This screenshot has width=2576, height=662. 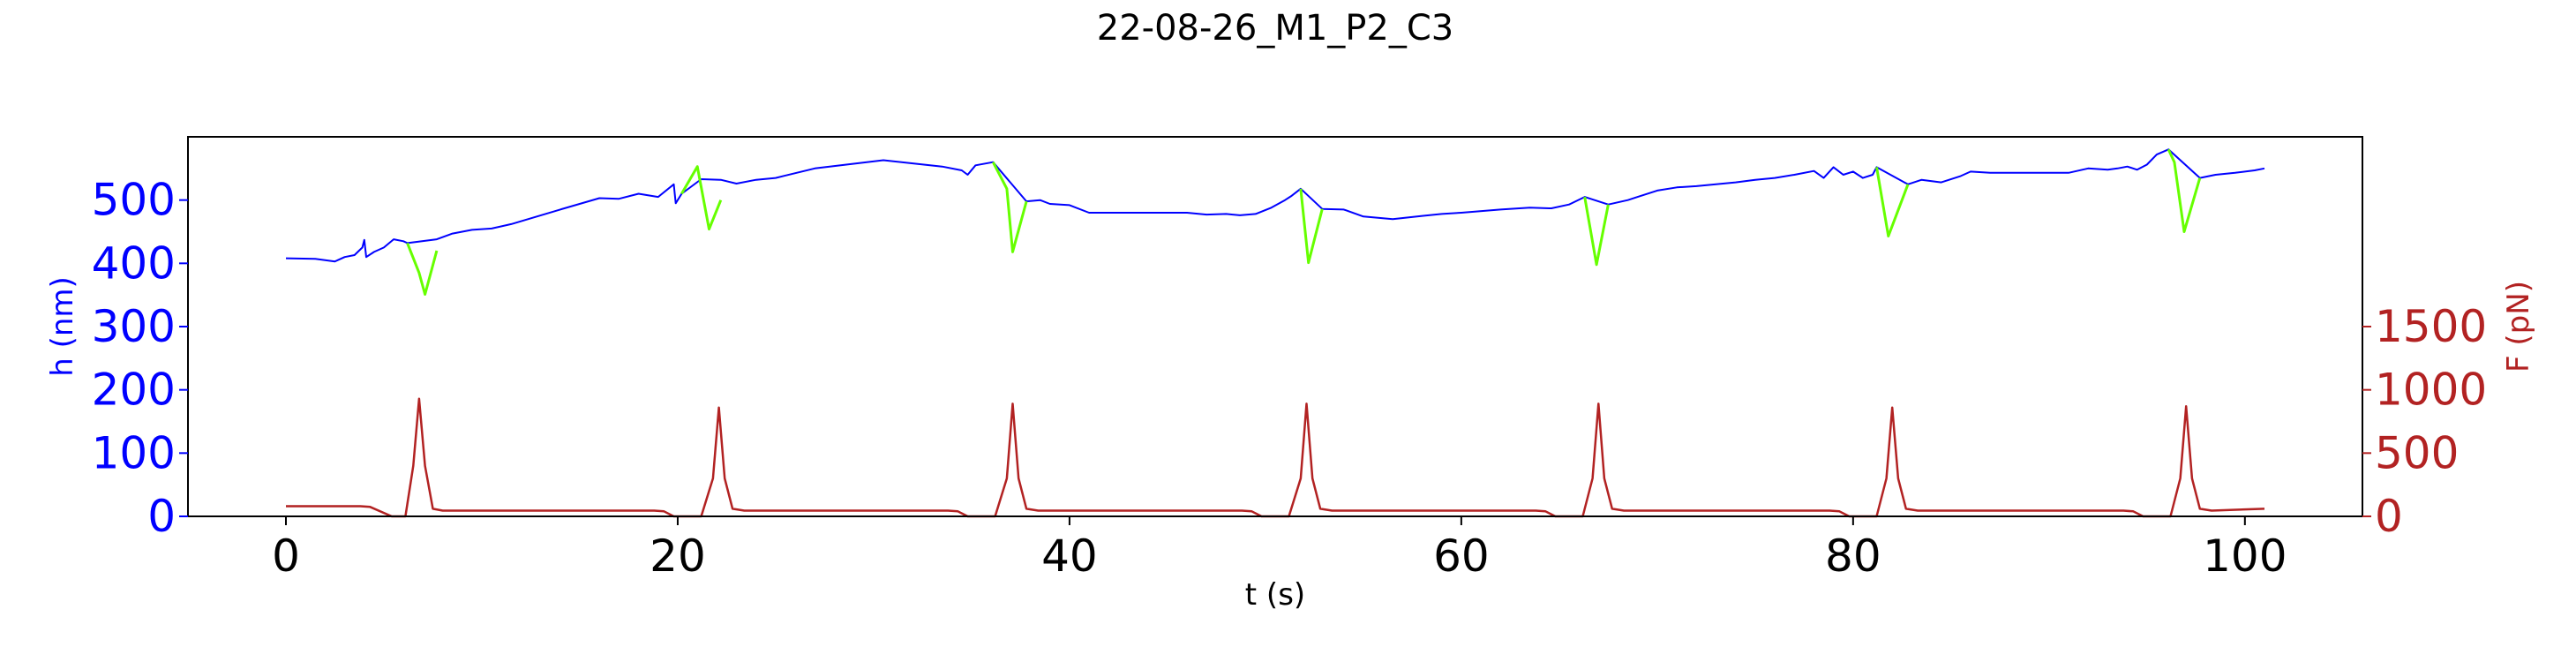 I want to click on x-tick-label: 20, so click(x=678, y=556).